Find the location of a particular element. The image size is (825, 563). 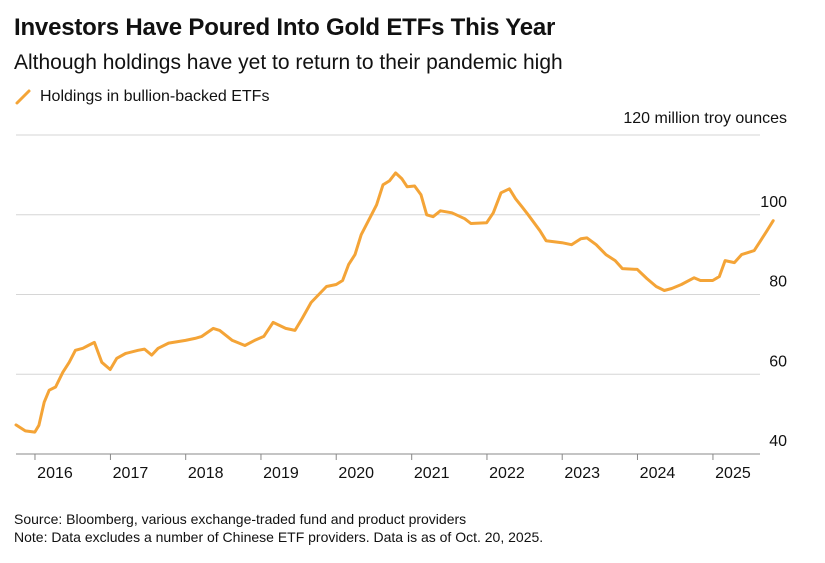

y-tick-label-80: 80 is located at coordinates (778, 282).